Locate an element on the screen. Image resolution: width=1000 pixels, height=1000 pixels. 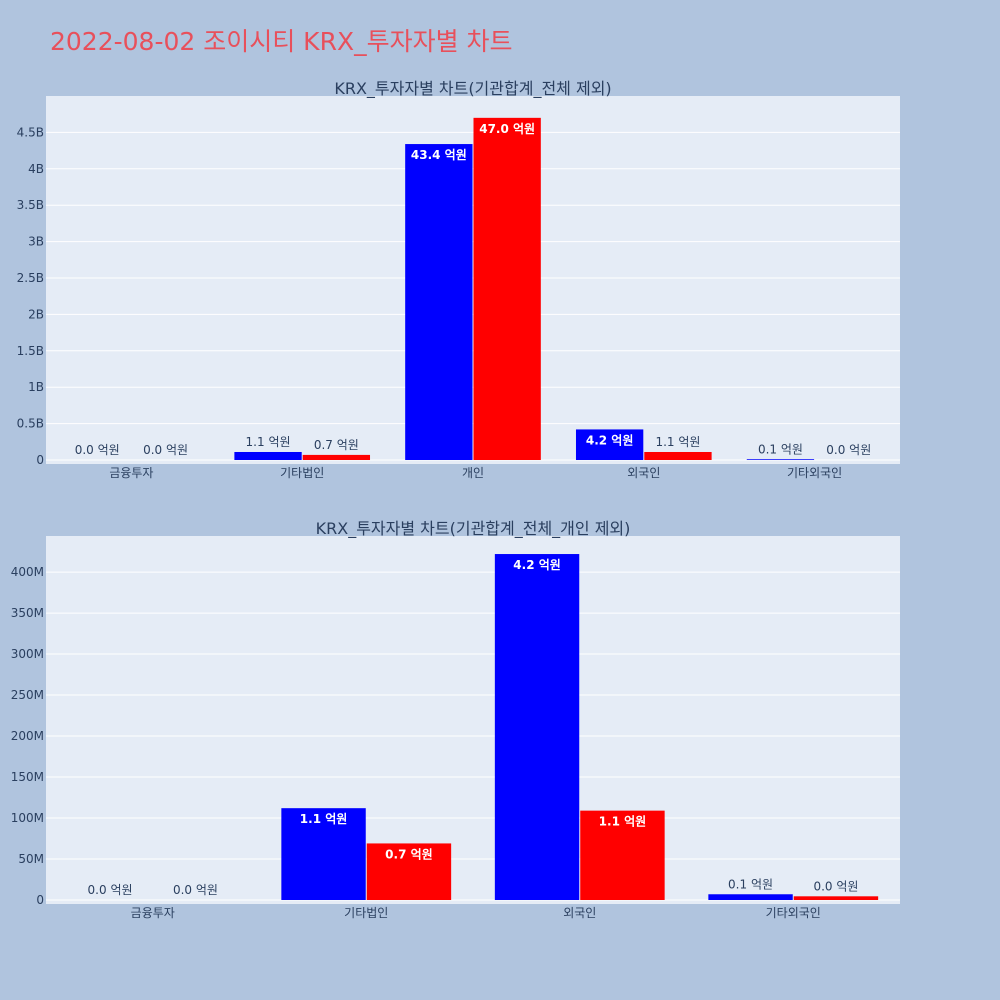
y-tick-label: 250M is located at coordinates (27, 695).